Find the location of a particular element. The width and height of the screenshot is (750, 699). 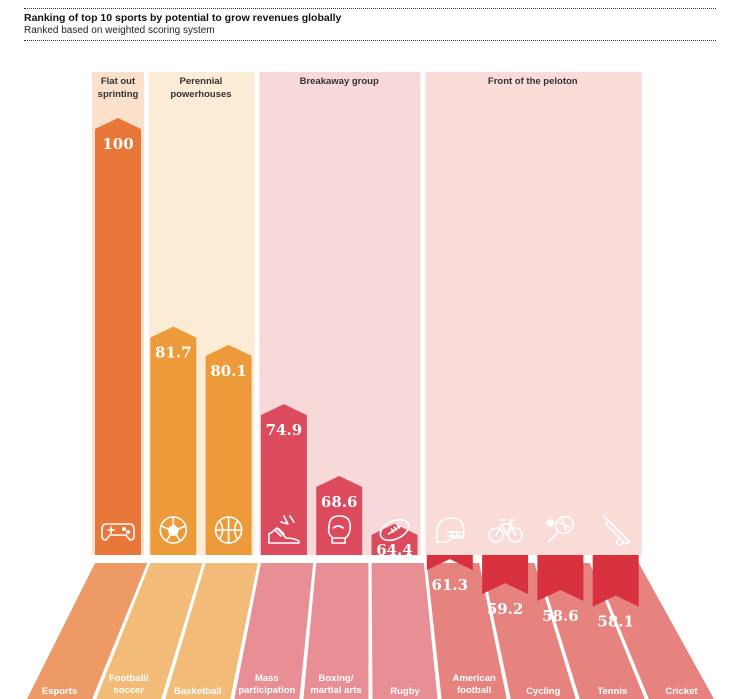

category-label: Mass is located at coordinates (267, 678).